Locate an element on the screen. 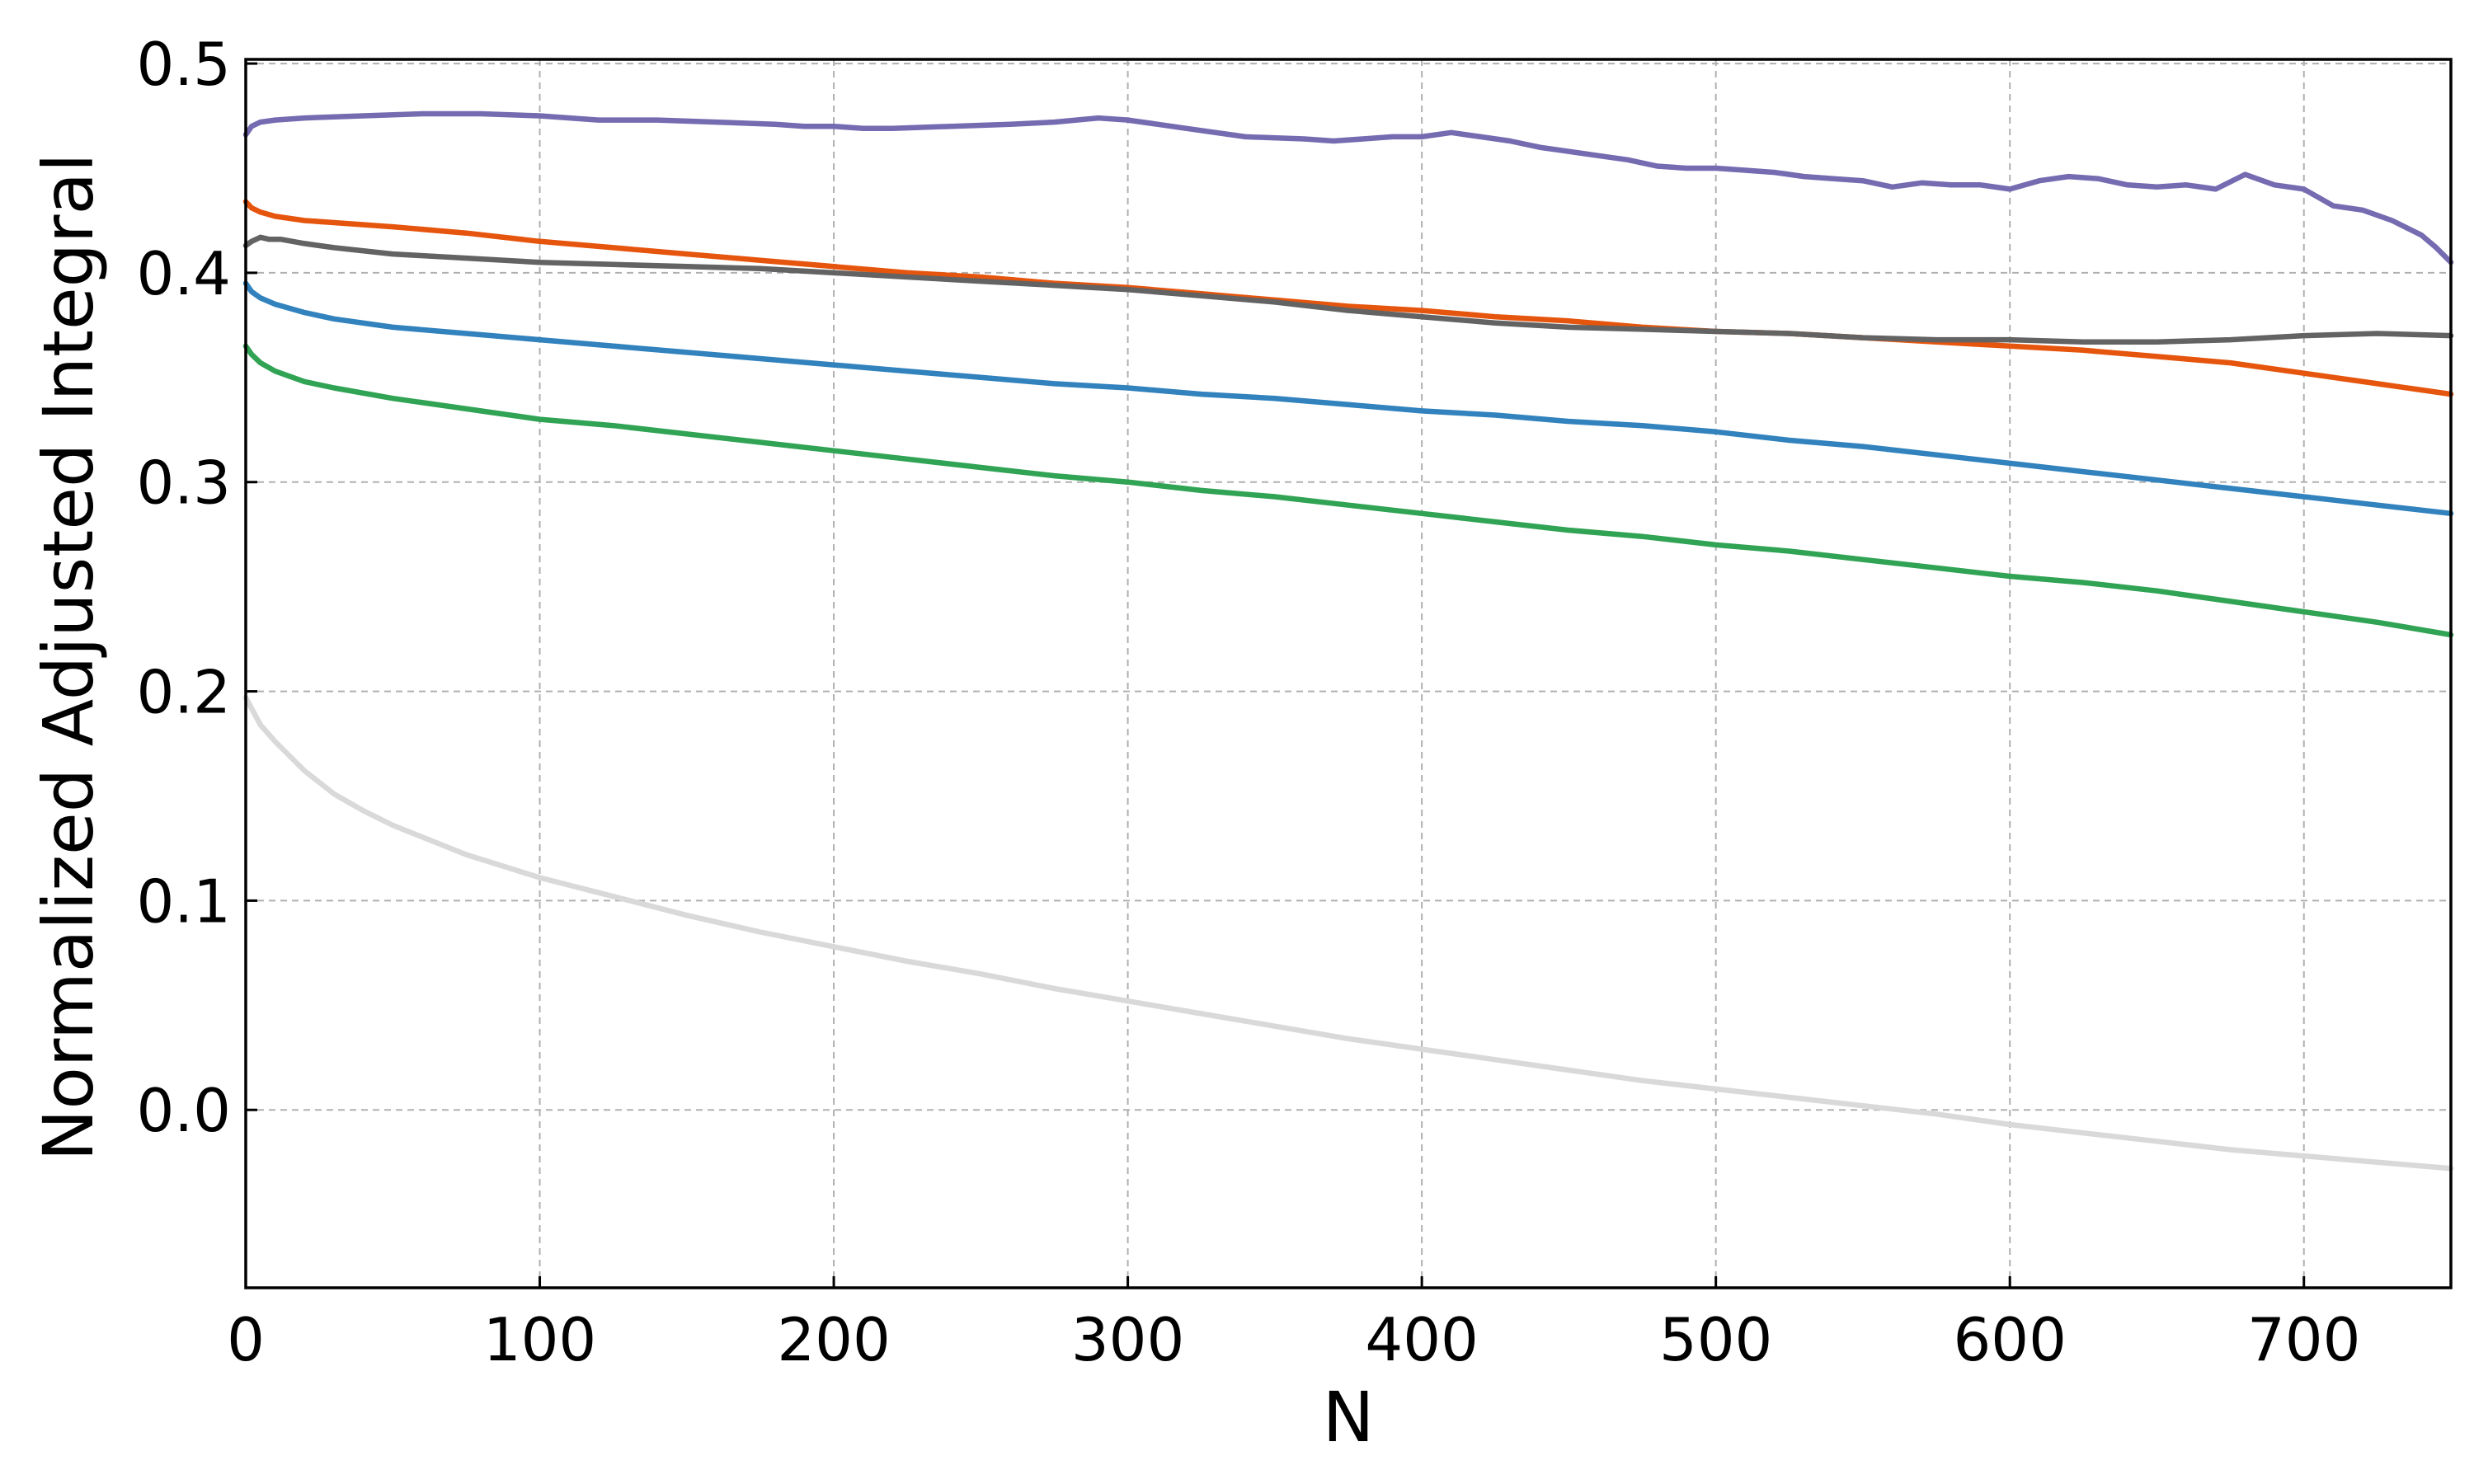 The width and height of the screenshot is (2474, 1484). x-tick-label: 100 is located at coordinates (539, 1339).